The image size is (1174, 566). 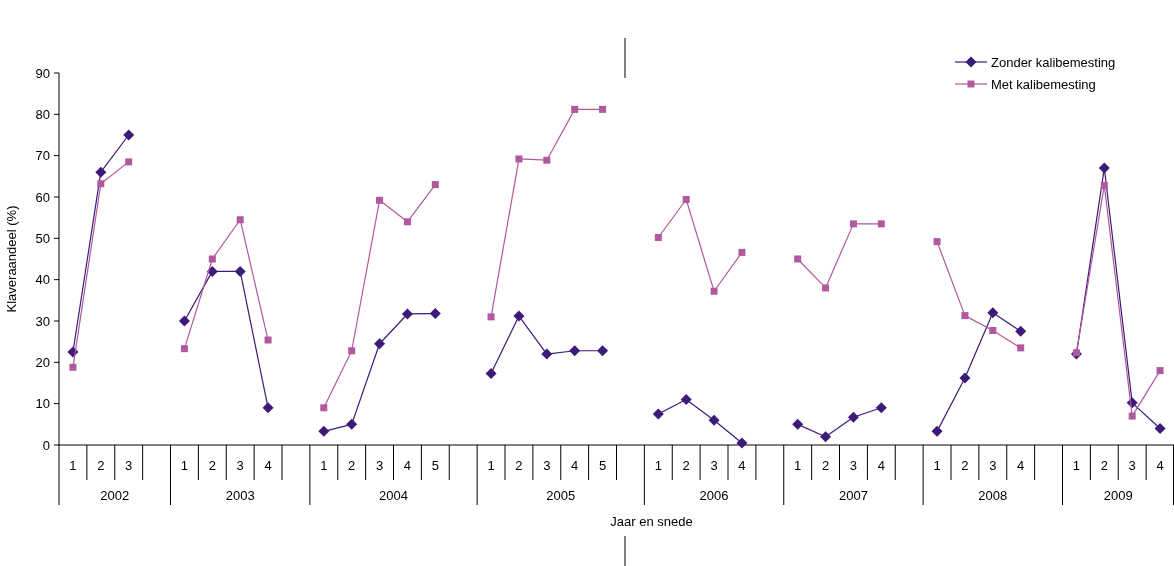 What do you see at coordinates (42, 156) in the screenshot?
I see `y-tick-label: 70` at bounding box center [42, 156].